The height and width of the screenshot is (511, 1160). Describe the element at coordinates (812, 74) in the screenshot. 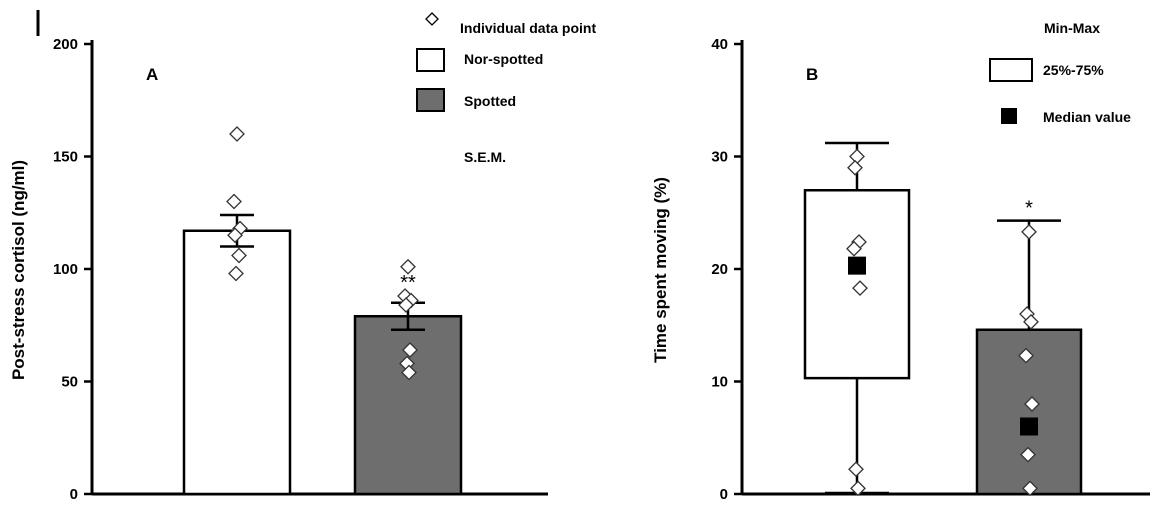

I see `panel-b-label: B` at that location.